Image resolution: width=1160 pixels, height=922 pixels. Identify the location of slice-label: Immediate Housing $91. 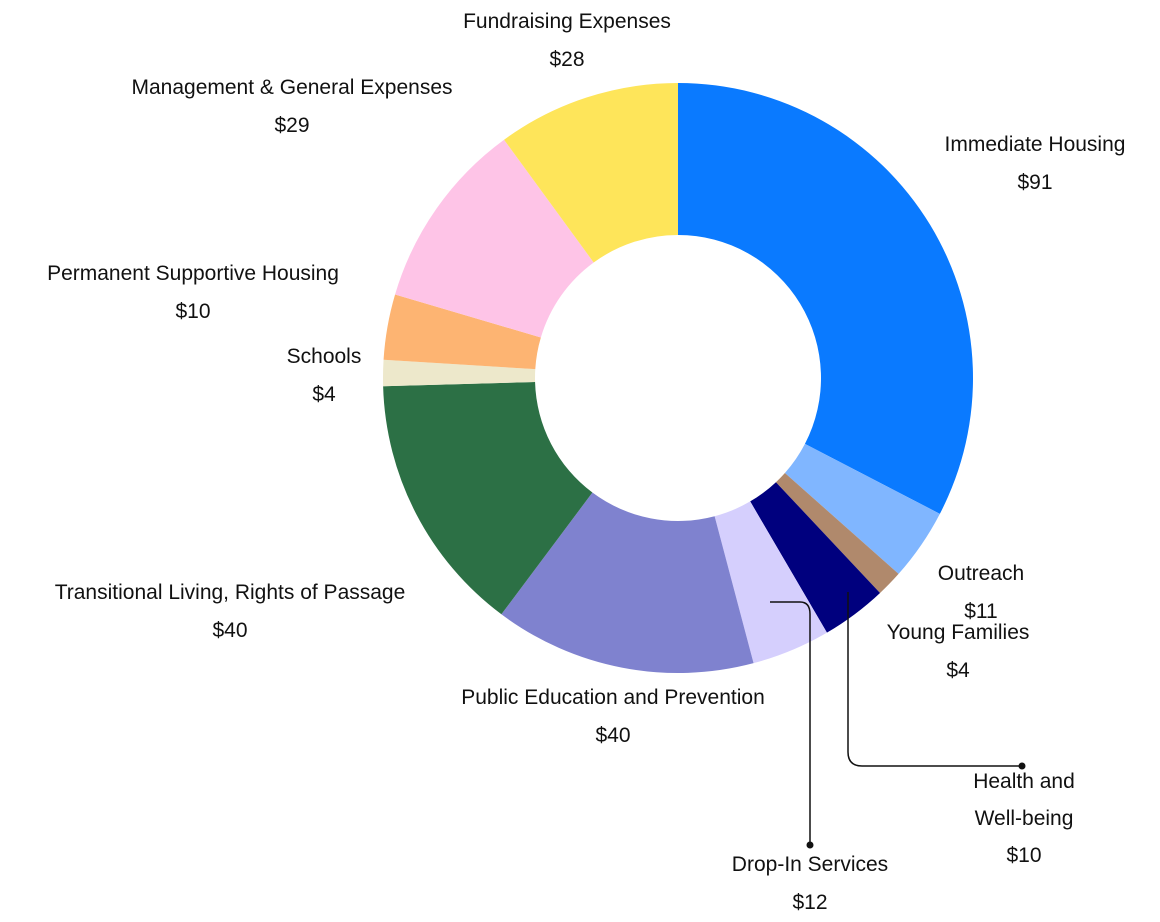
(1035, 164).